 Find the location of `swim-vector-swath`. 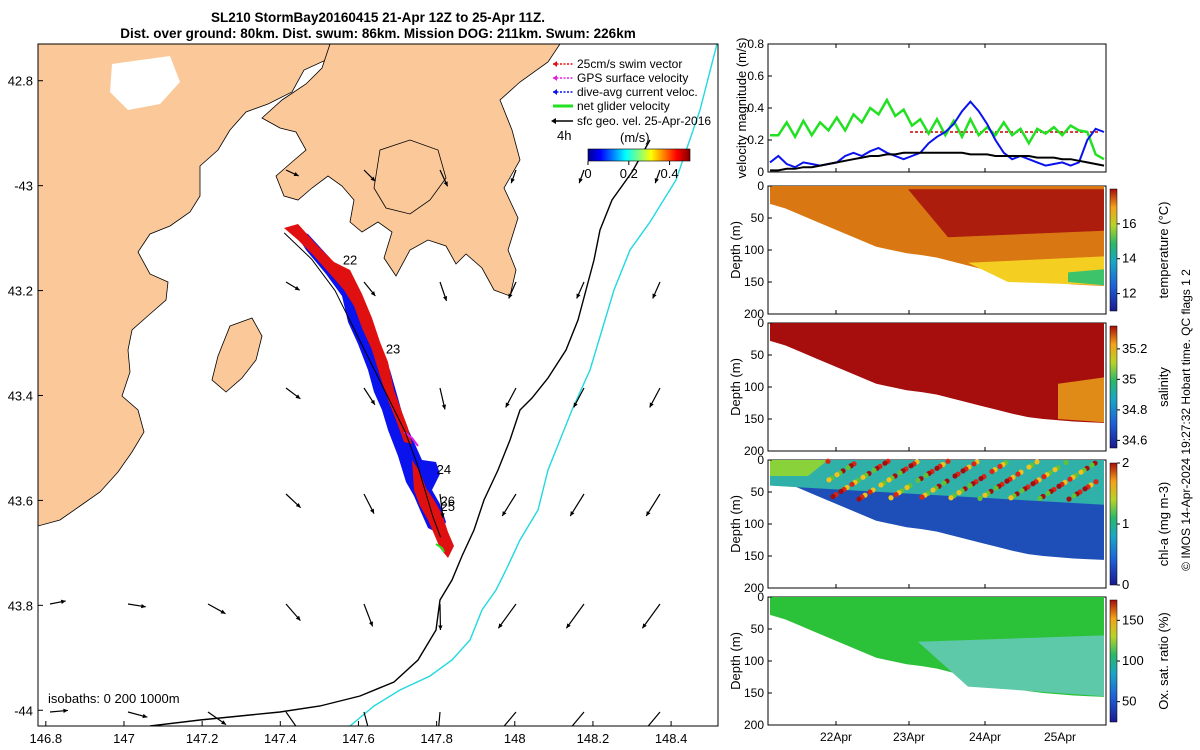

swim-vector-swath is located at coordinates (348, 334).